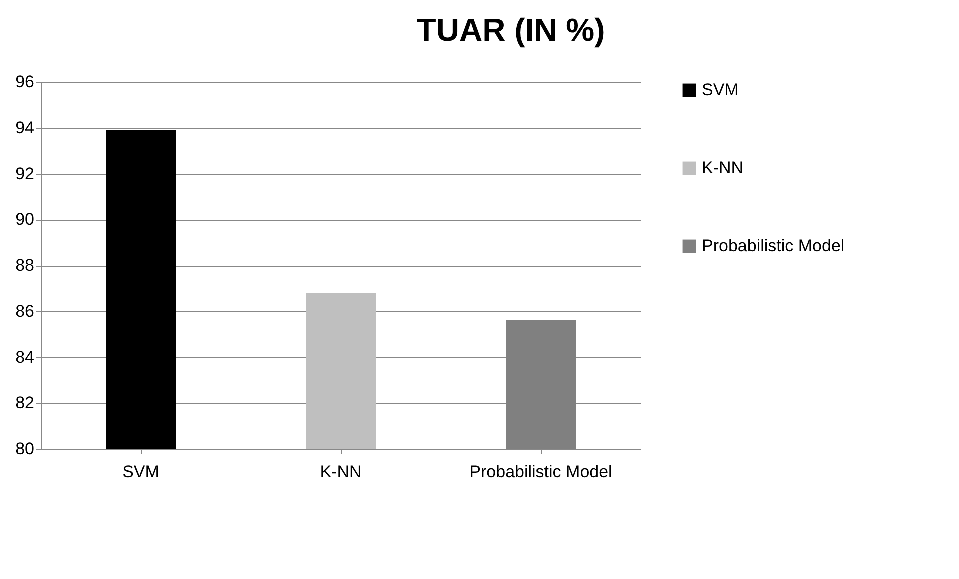 The width and height of the screenshot is (959, 579). I want to click on y-tick-label: 80, so click(25, 449).